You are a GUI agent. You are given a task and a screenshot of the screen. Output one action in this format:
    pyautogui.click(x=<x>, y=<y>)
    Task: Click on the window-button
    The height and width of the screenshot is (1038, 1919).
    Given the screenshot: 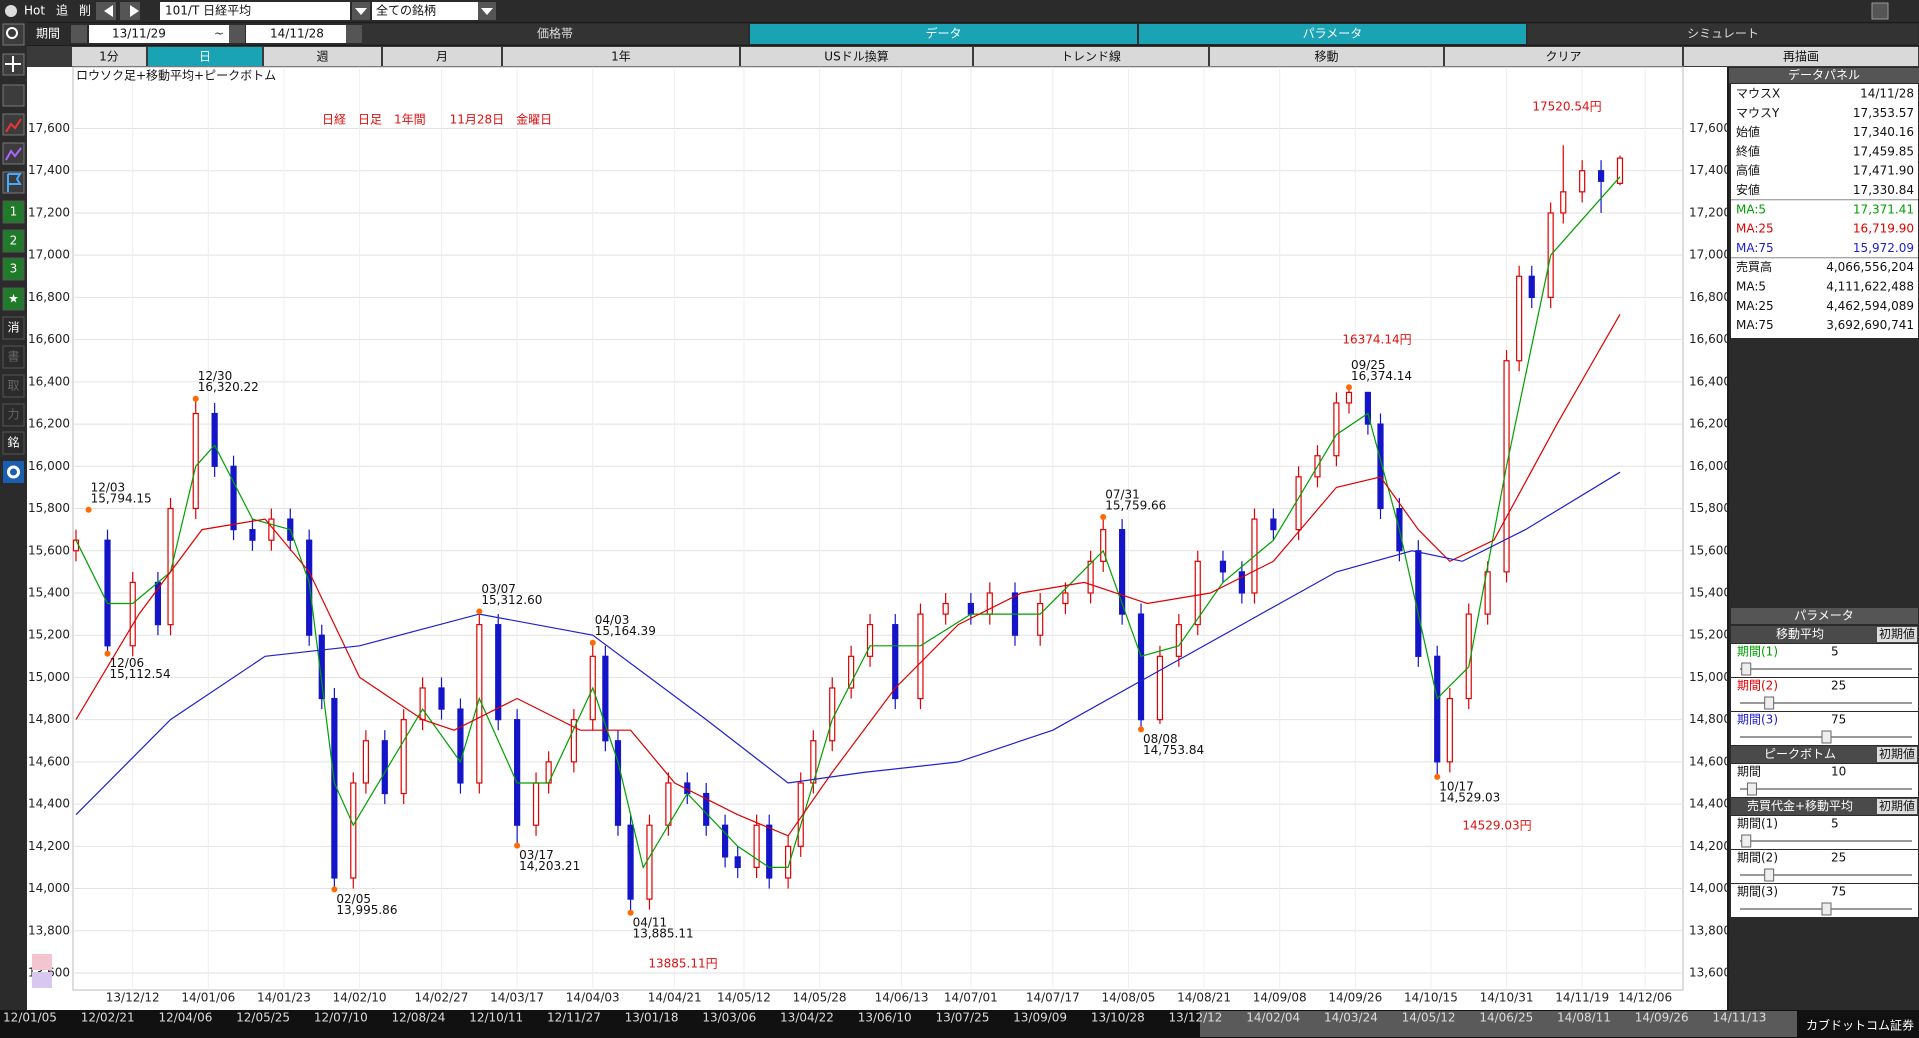 What is the action you would take?
    pyautogui.click(x=1880, y=11)
    